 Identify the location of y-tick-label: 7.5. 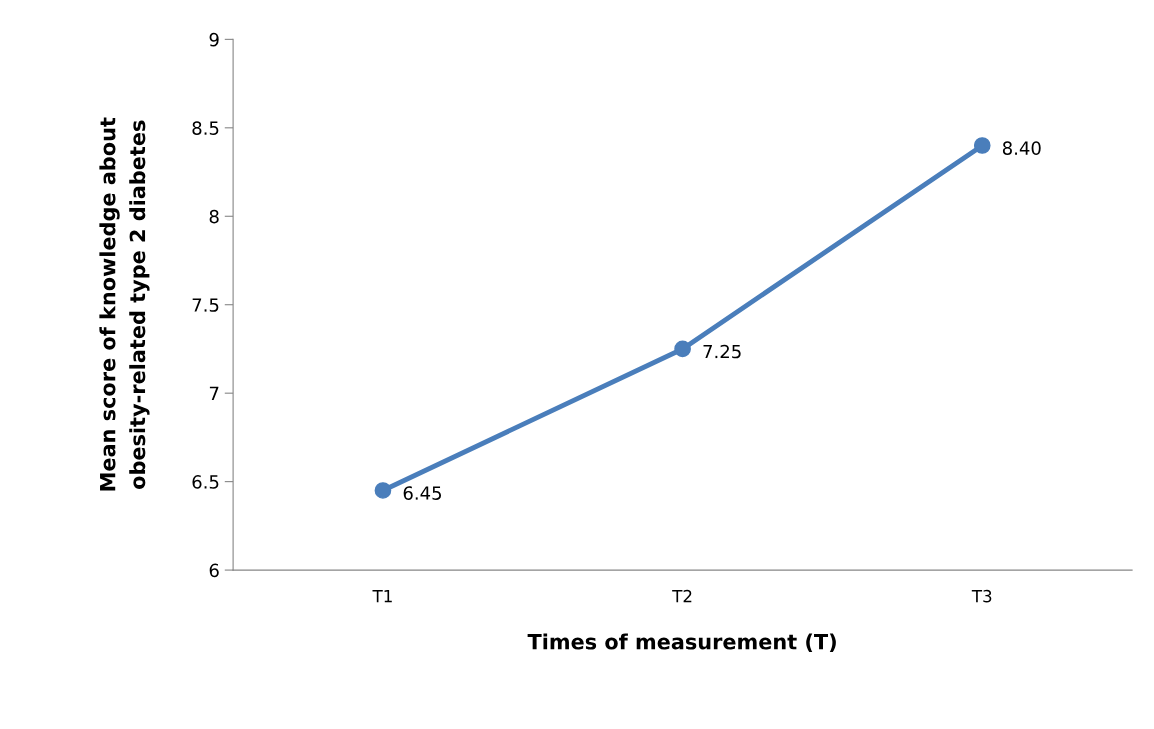
(205, 305).